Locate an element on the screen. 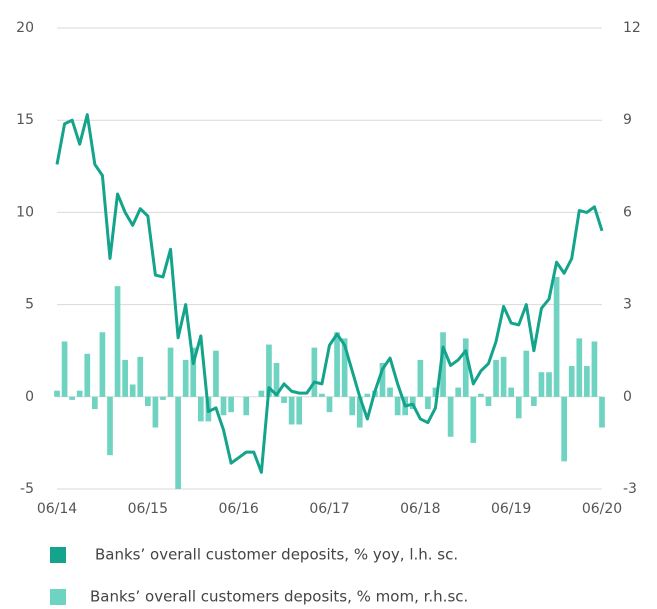  x-tick-label: 06/19 is located at coordinates (511, 509).